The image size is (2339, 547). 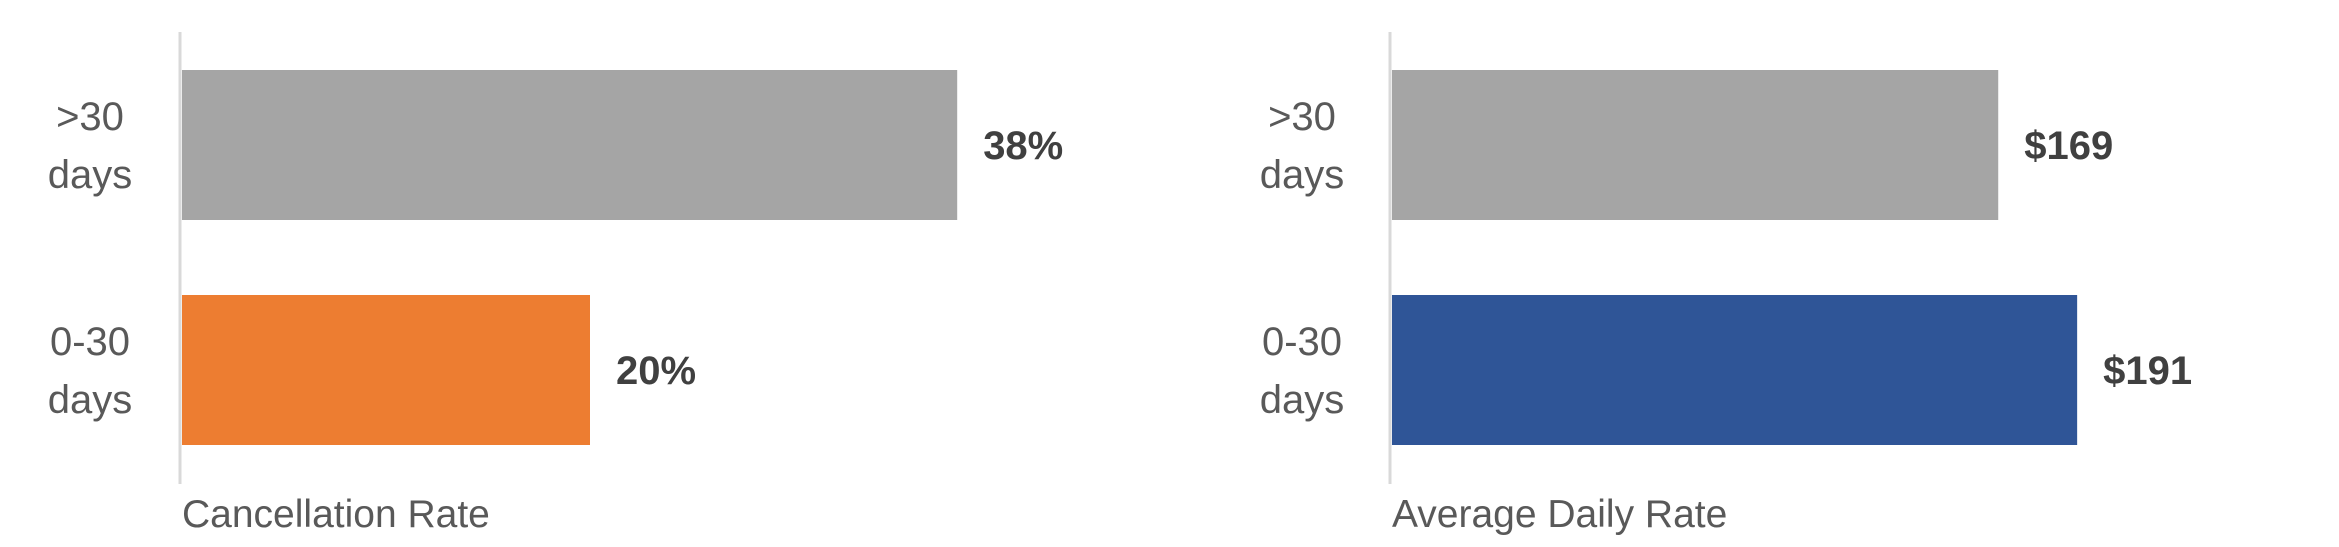 I want to click on data-label: 38%, so click(x=1023, y=146).